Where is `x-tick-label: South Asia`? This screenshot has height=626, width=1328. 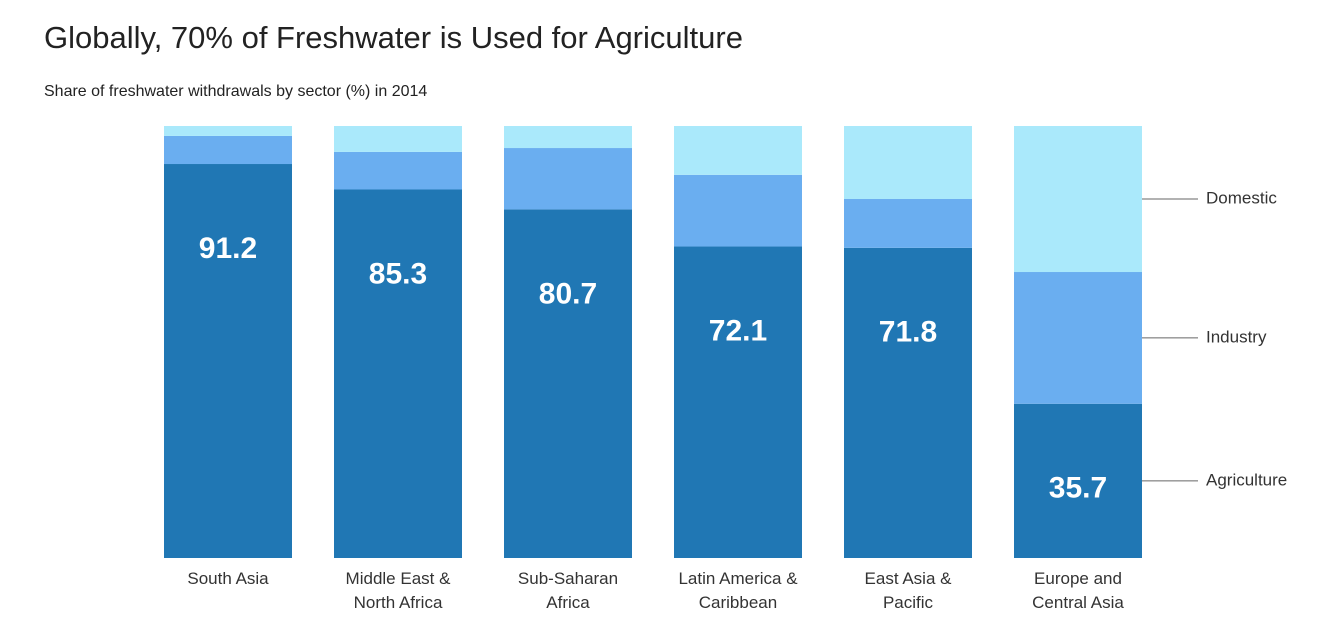
x-tick-label: South Asia is located at coordinates (228, 578).